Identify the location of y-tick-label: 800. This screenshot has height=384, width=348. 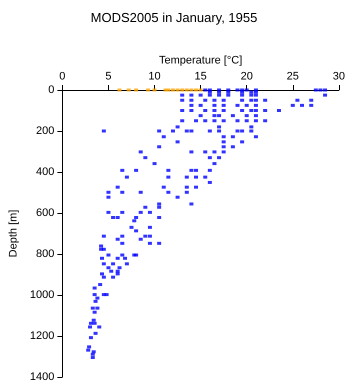
(45, 254).